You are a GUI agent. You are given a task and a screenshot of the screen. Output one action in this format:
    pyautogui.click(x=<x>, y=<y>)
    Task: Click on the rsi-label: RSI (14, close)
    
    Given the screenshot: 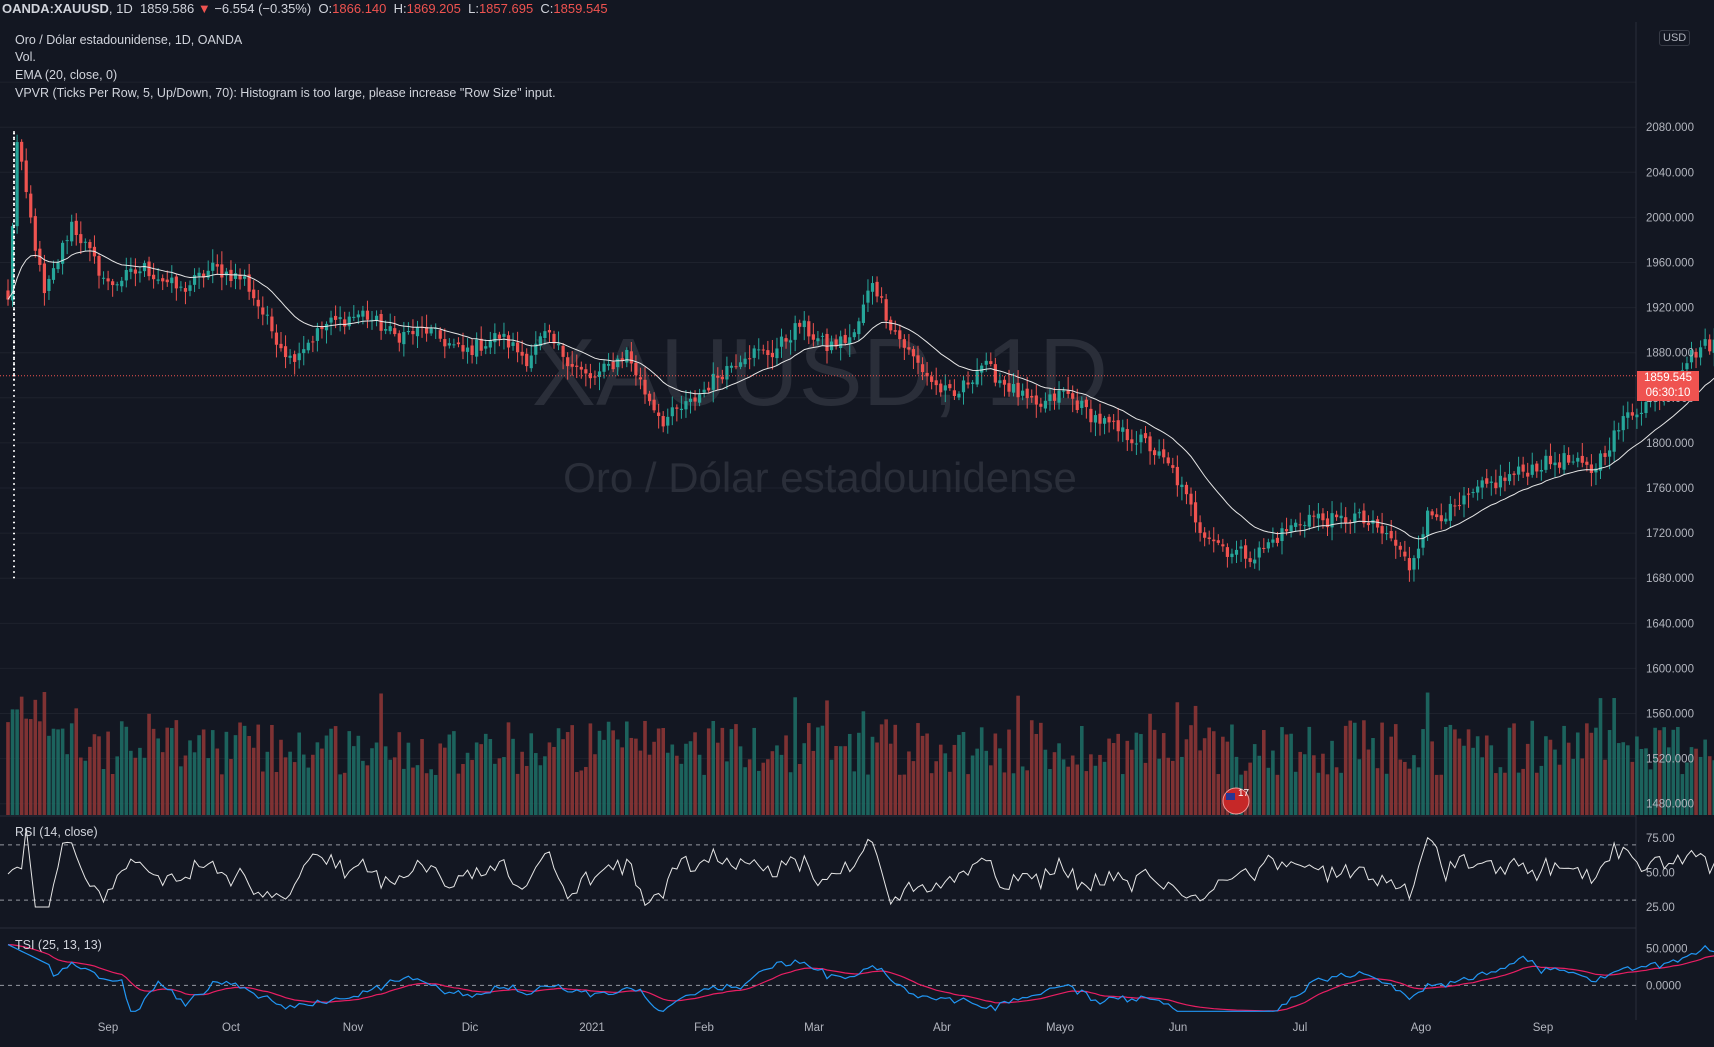 What is the action you would take?
    pyautogui.click(x=56, y=832)
    